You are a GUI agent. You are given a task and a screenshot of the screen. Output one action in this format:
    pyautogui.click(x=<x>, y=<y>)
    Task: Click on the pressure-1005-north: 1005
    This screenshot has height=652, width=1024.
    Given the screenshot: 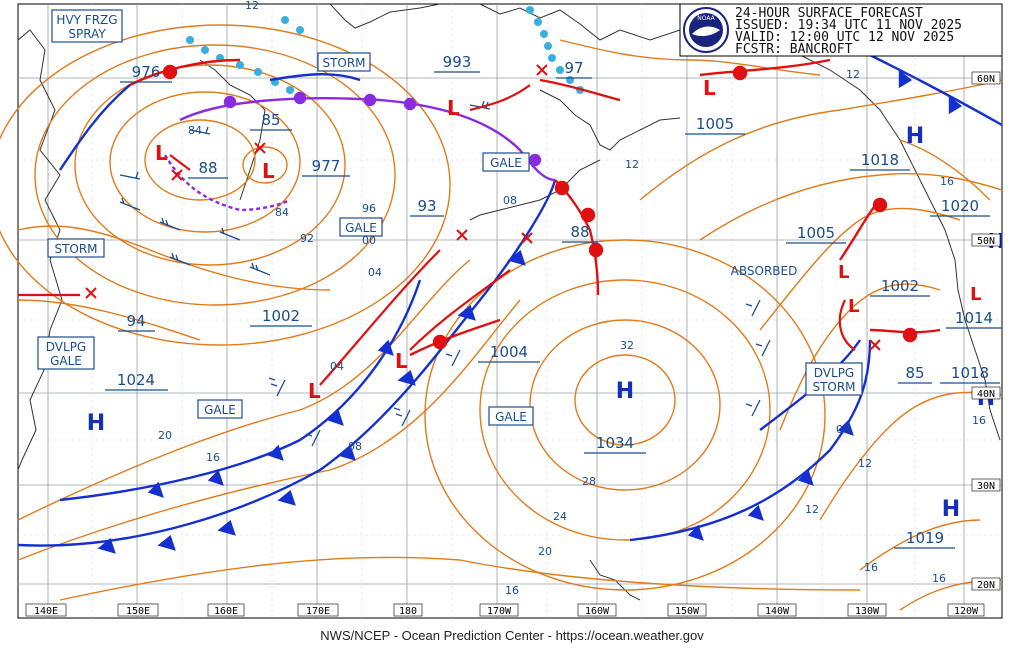 What is the action you would take?
    pyautogui.click(x=715, y=124)
    